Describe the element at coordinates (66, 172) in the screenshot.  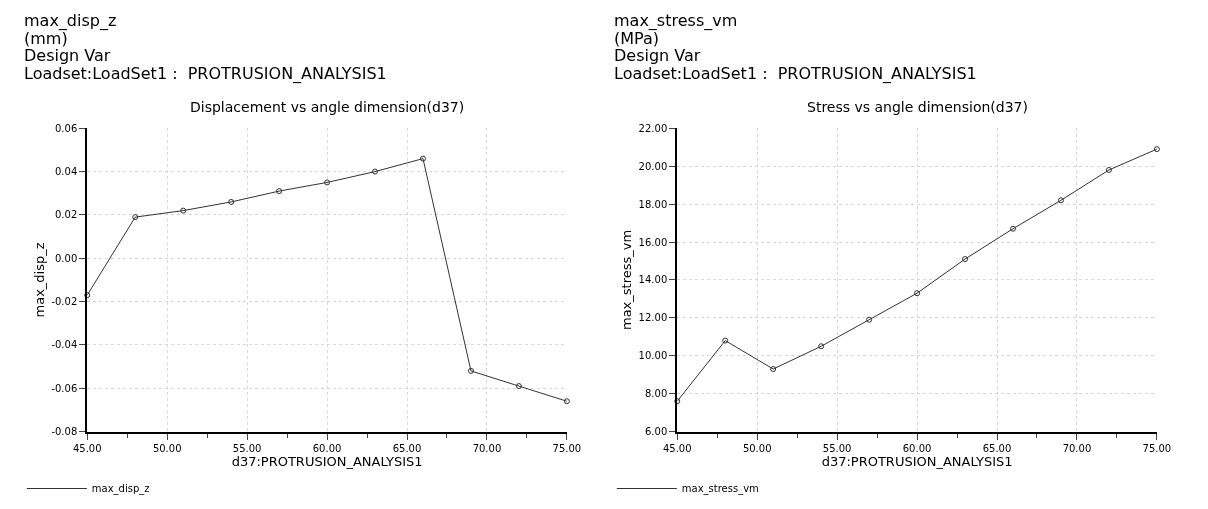
I see `y-tick-label: 0.04` at that location.